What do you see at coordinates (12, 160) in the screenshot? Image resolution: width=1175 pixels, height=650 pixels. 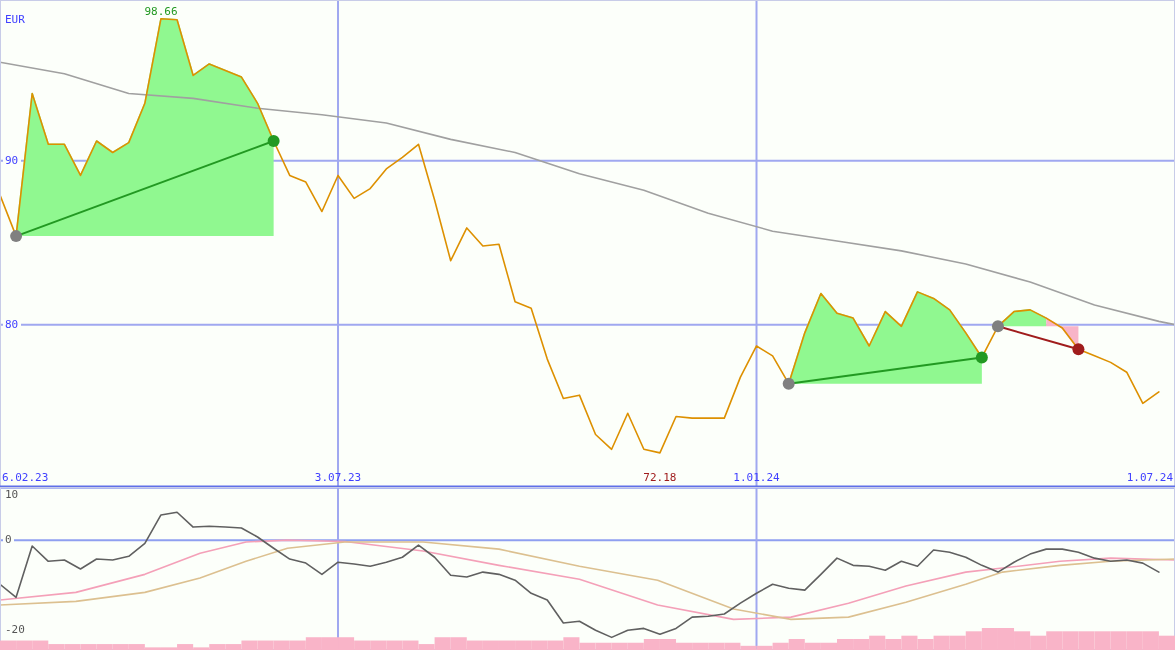 I see `y-tick-label: 90` at bounding box center [12, 160].